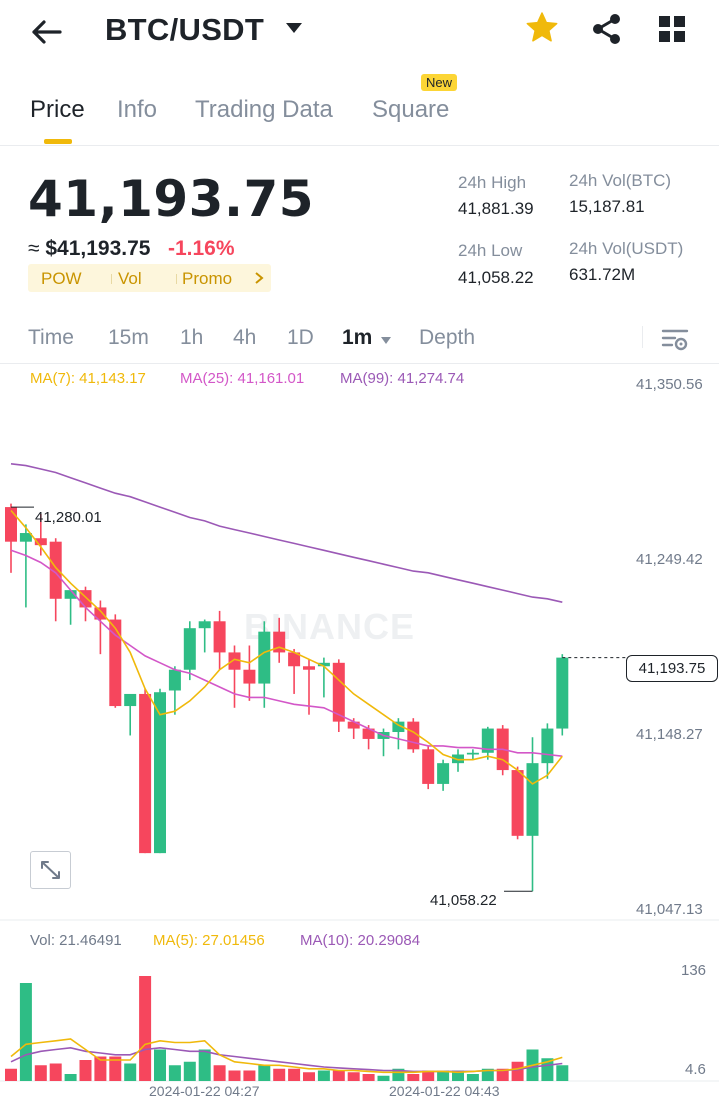  Describe the element at coordinates (61, 278) in the screenshot. I see `tag-pow: POW` at that location.